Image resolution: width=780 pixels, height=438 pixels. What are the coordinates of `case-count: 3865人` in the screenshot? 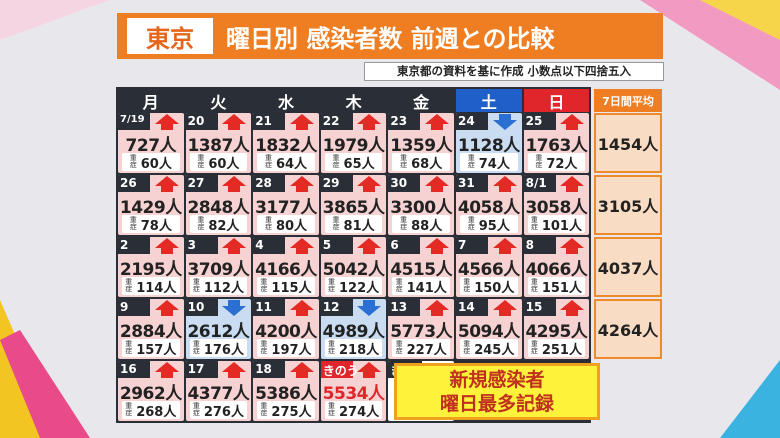 It's located at (353, 208).